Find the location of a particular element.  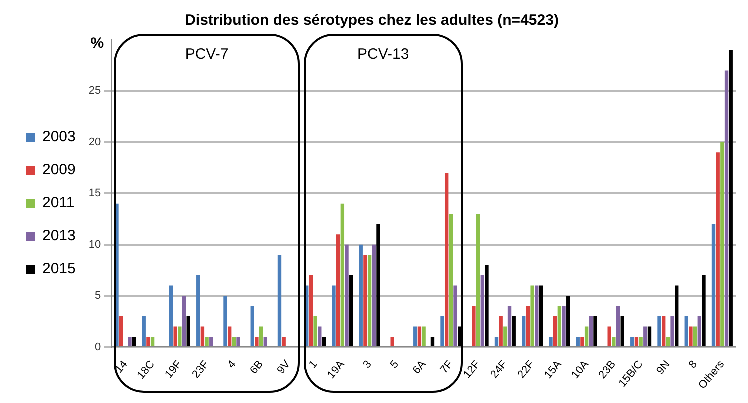

y-tick-label: 10 is located at coordinates (95, 244).